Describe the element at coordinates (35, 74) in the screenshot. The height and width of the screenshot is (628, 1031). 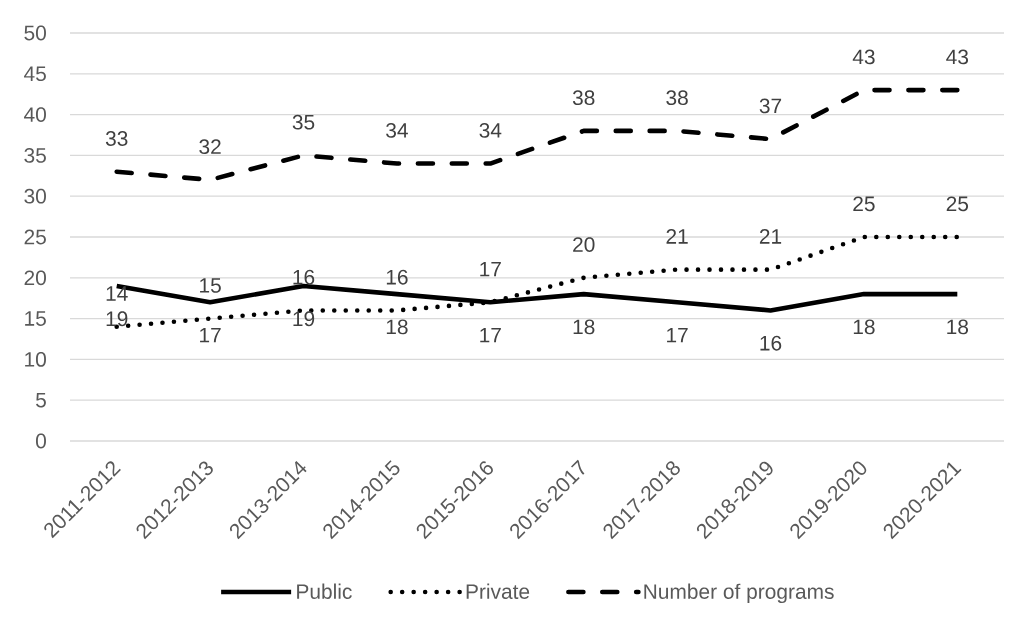
I see `y-tick-label: 45` at that location.